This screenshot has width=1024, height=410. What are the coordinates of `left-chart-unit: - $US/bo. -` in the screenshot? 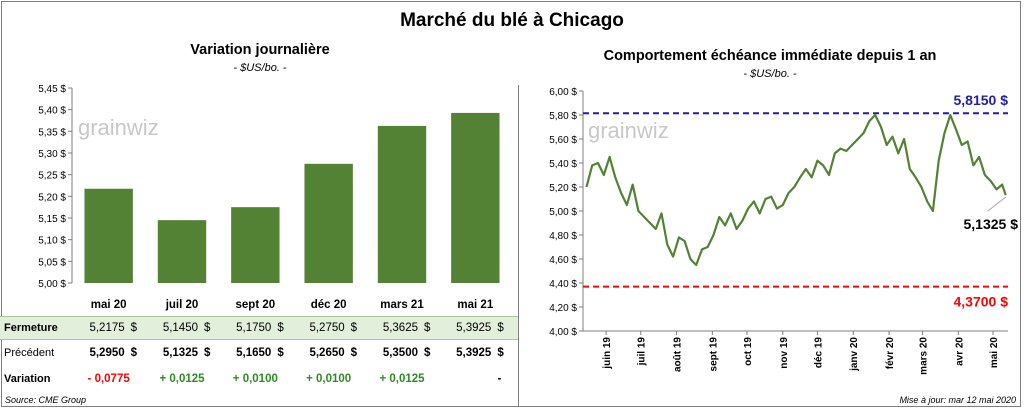 It's located at (260, 68).